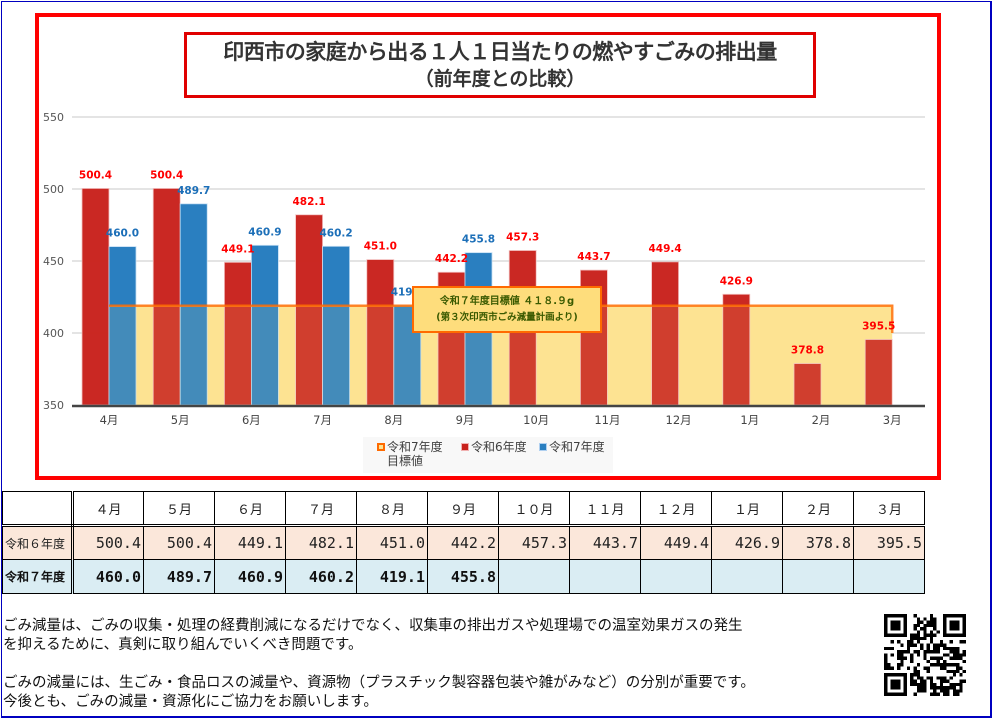  What do you see at coordinates (821, 420) in the screenshot?
I see `x-tick-label: 2月` at bounding box center [821, 420].